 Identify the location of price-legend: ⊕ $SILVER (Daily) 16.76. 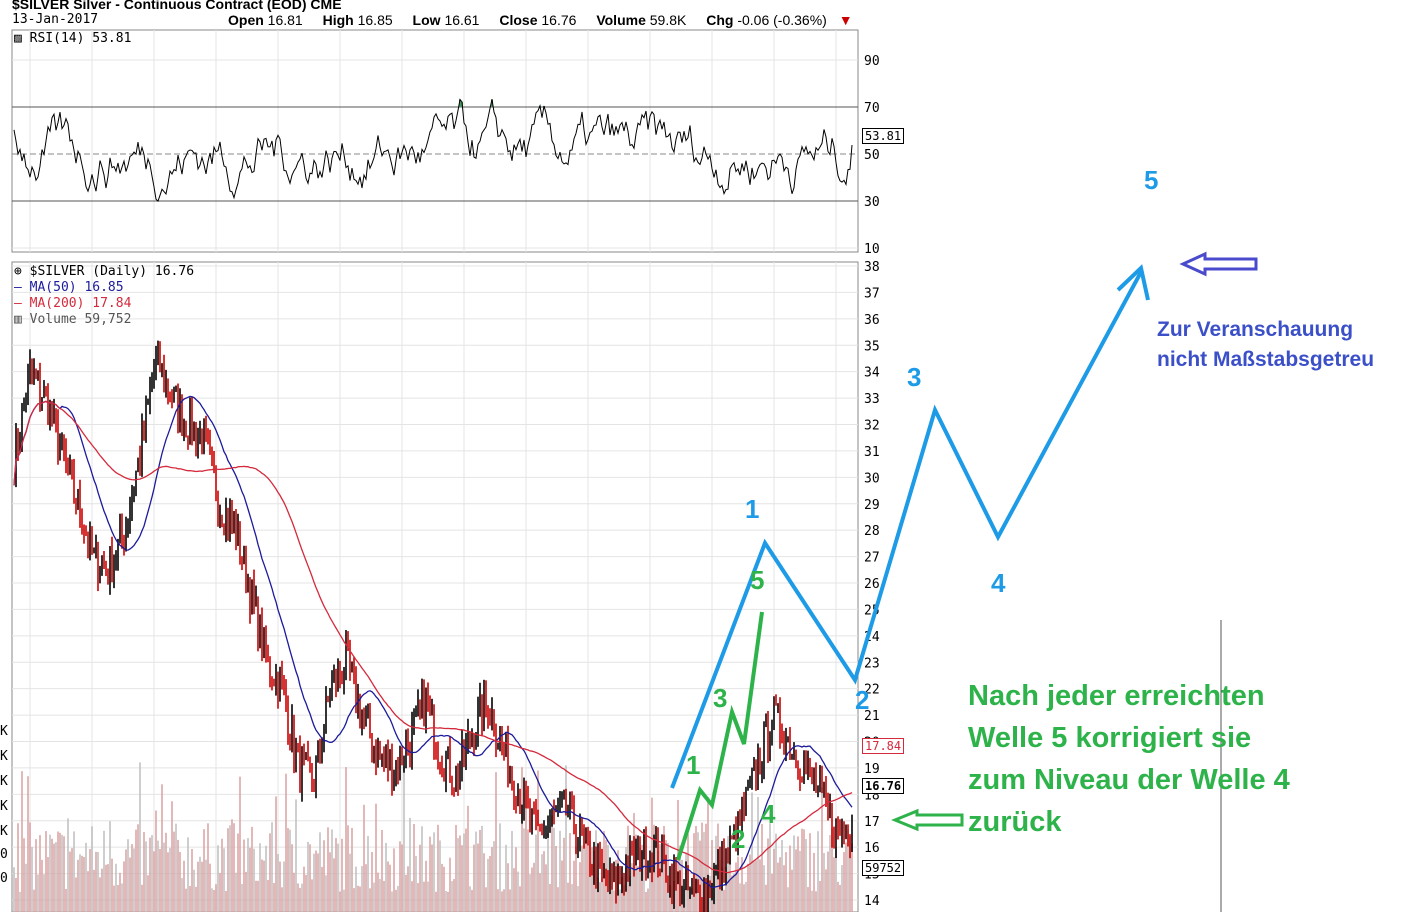
(104, 271).